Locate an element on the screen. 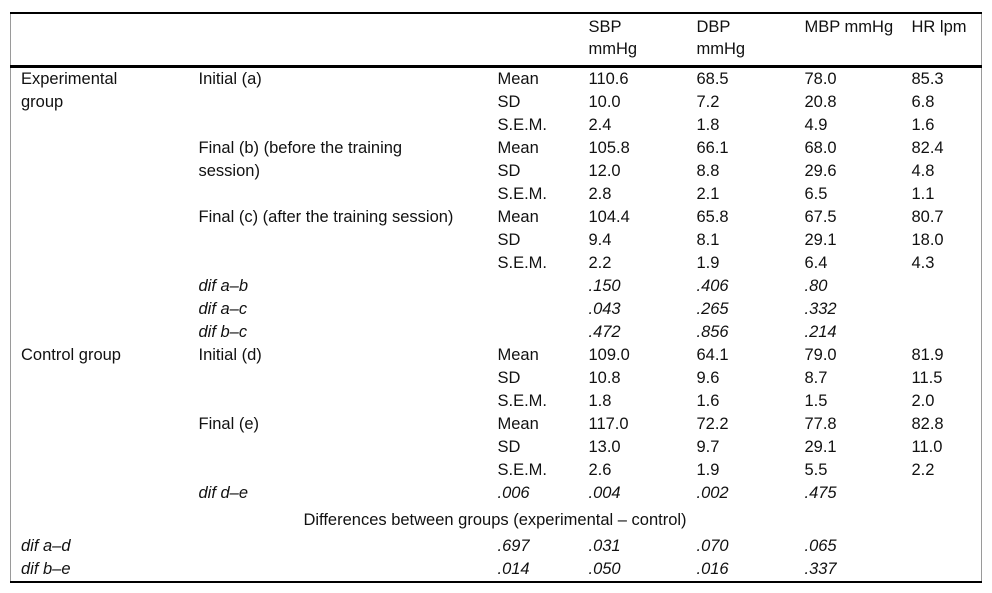 This screenshot has width=992, height=593. table-row-dif: dif b–c .472 .856 .214 is located at coordinates (496, 332).